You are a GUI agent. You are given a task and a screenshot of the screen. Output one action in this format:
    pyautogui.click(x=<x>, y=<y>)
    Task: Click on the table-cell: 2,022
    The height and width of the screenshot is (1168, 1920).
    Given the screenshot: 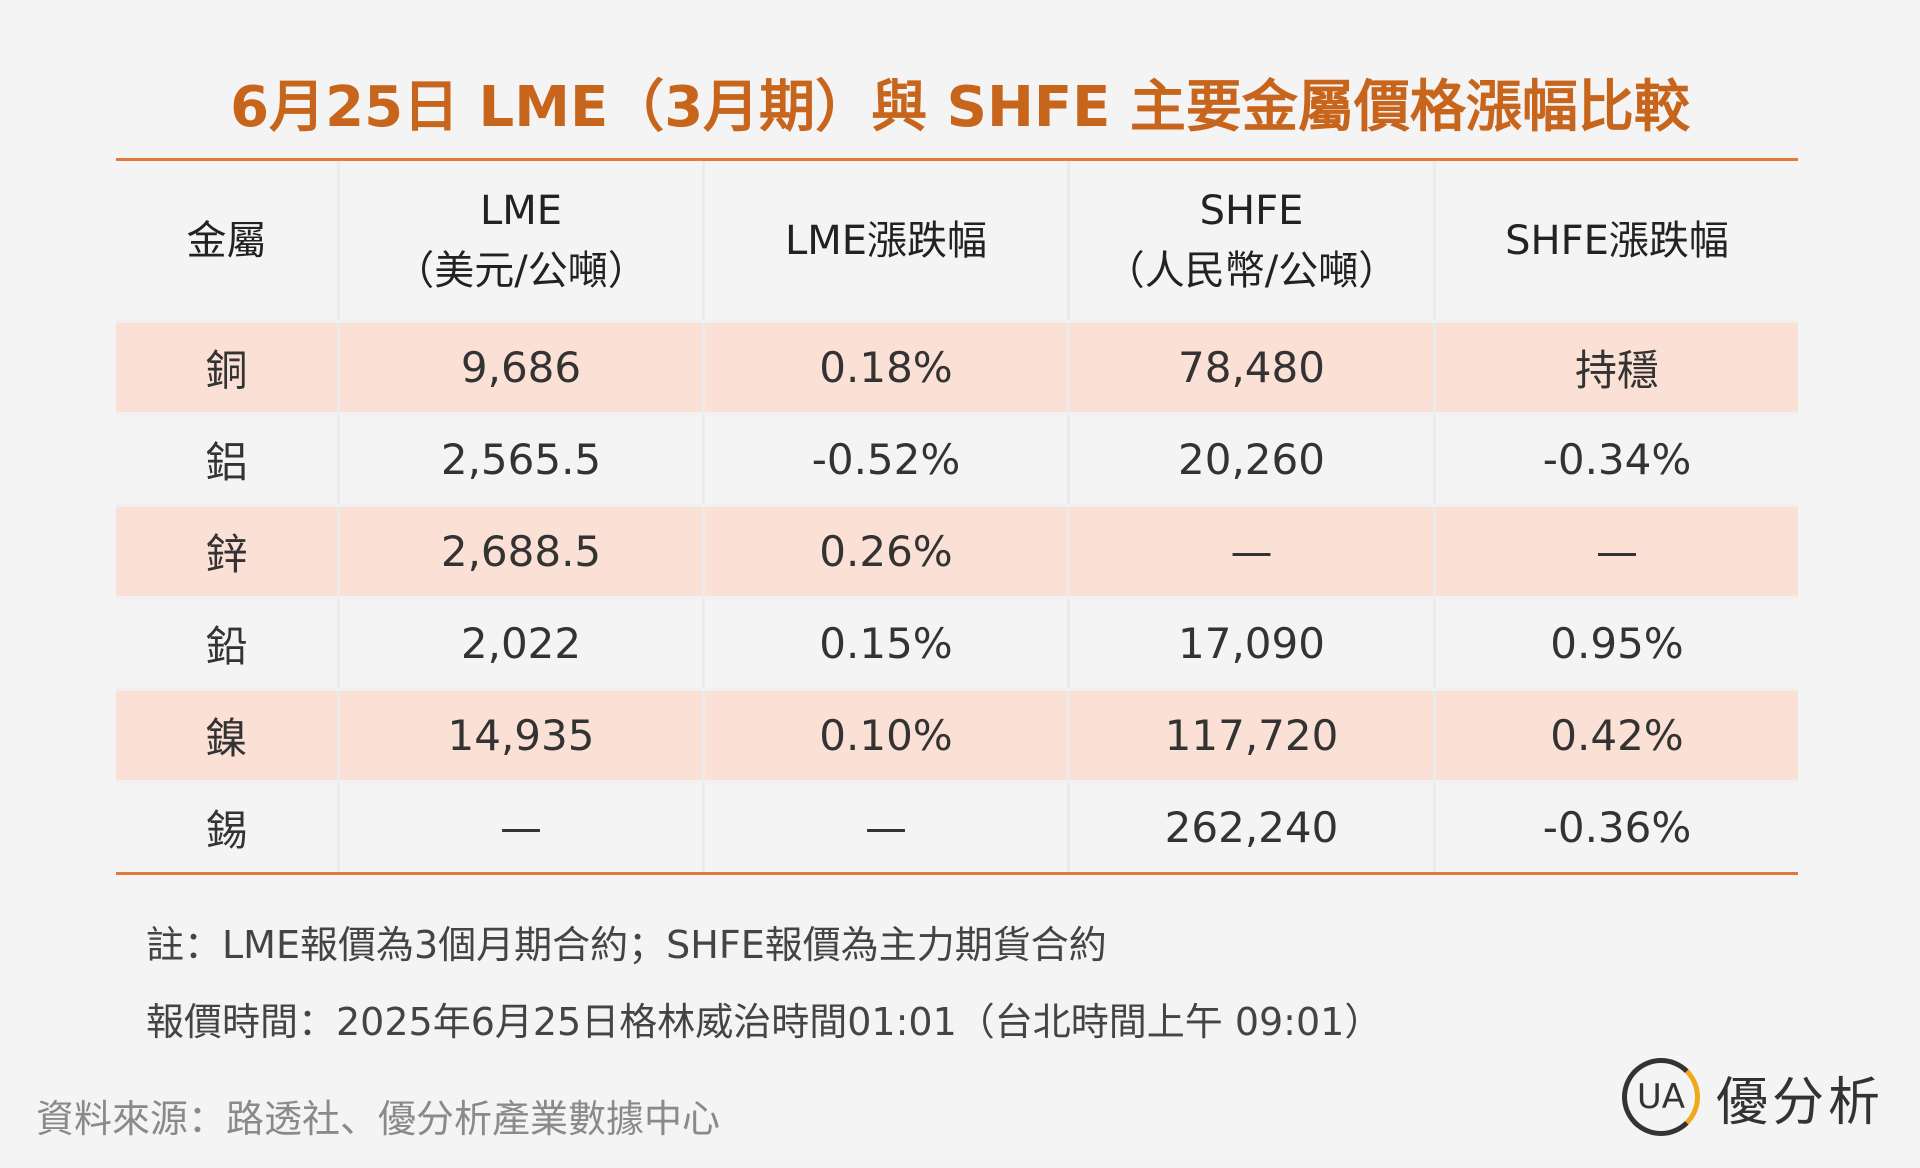 What is the action you would take?
    pyautogui.click(x=519, y=643)
    